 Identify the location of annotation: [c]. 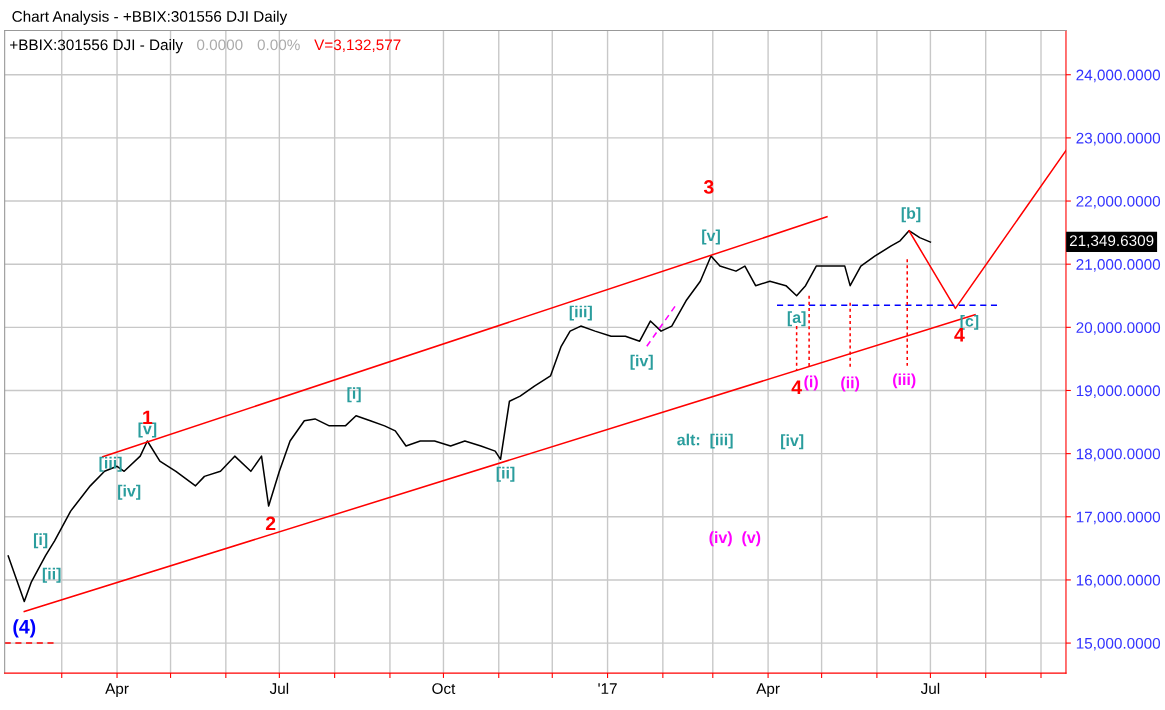
(969, 322).